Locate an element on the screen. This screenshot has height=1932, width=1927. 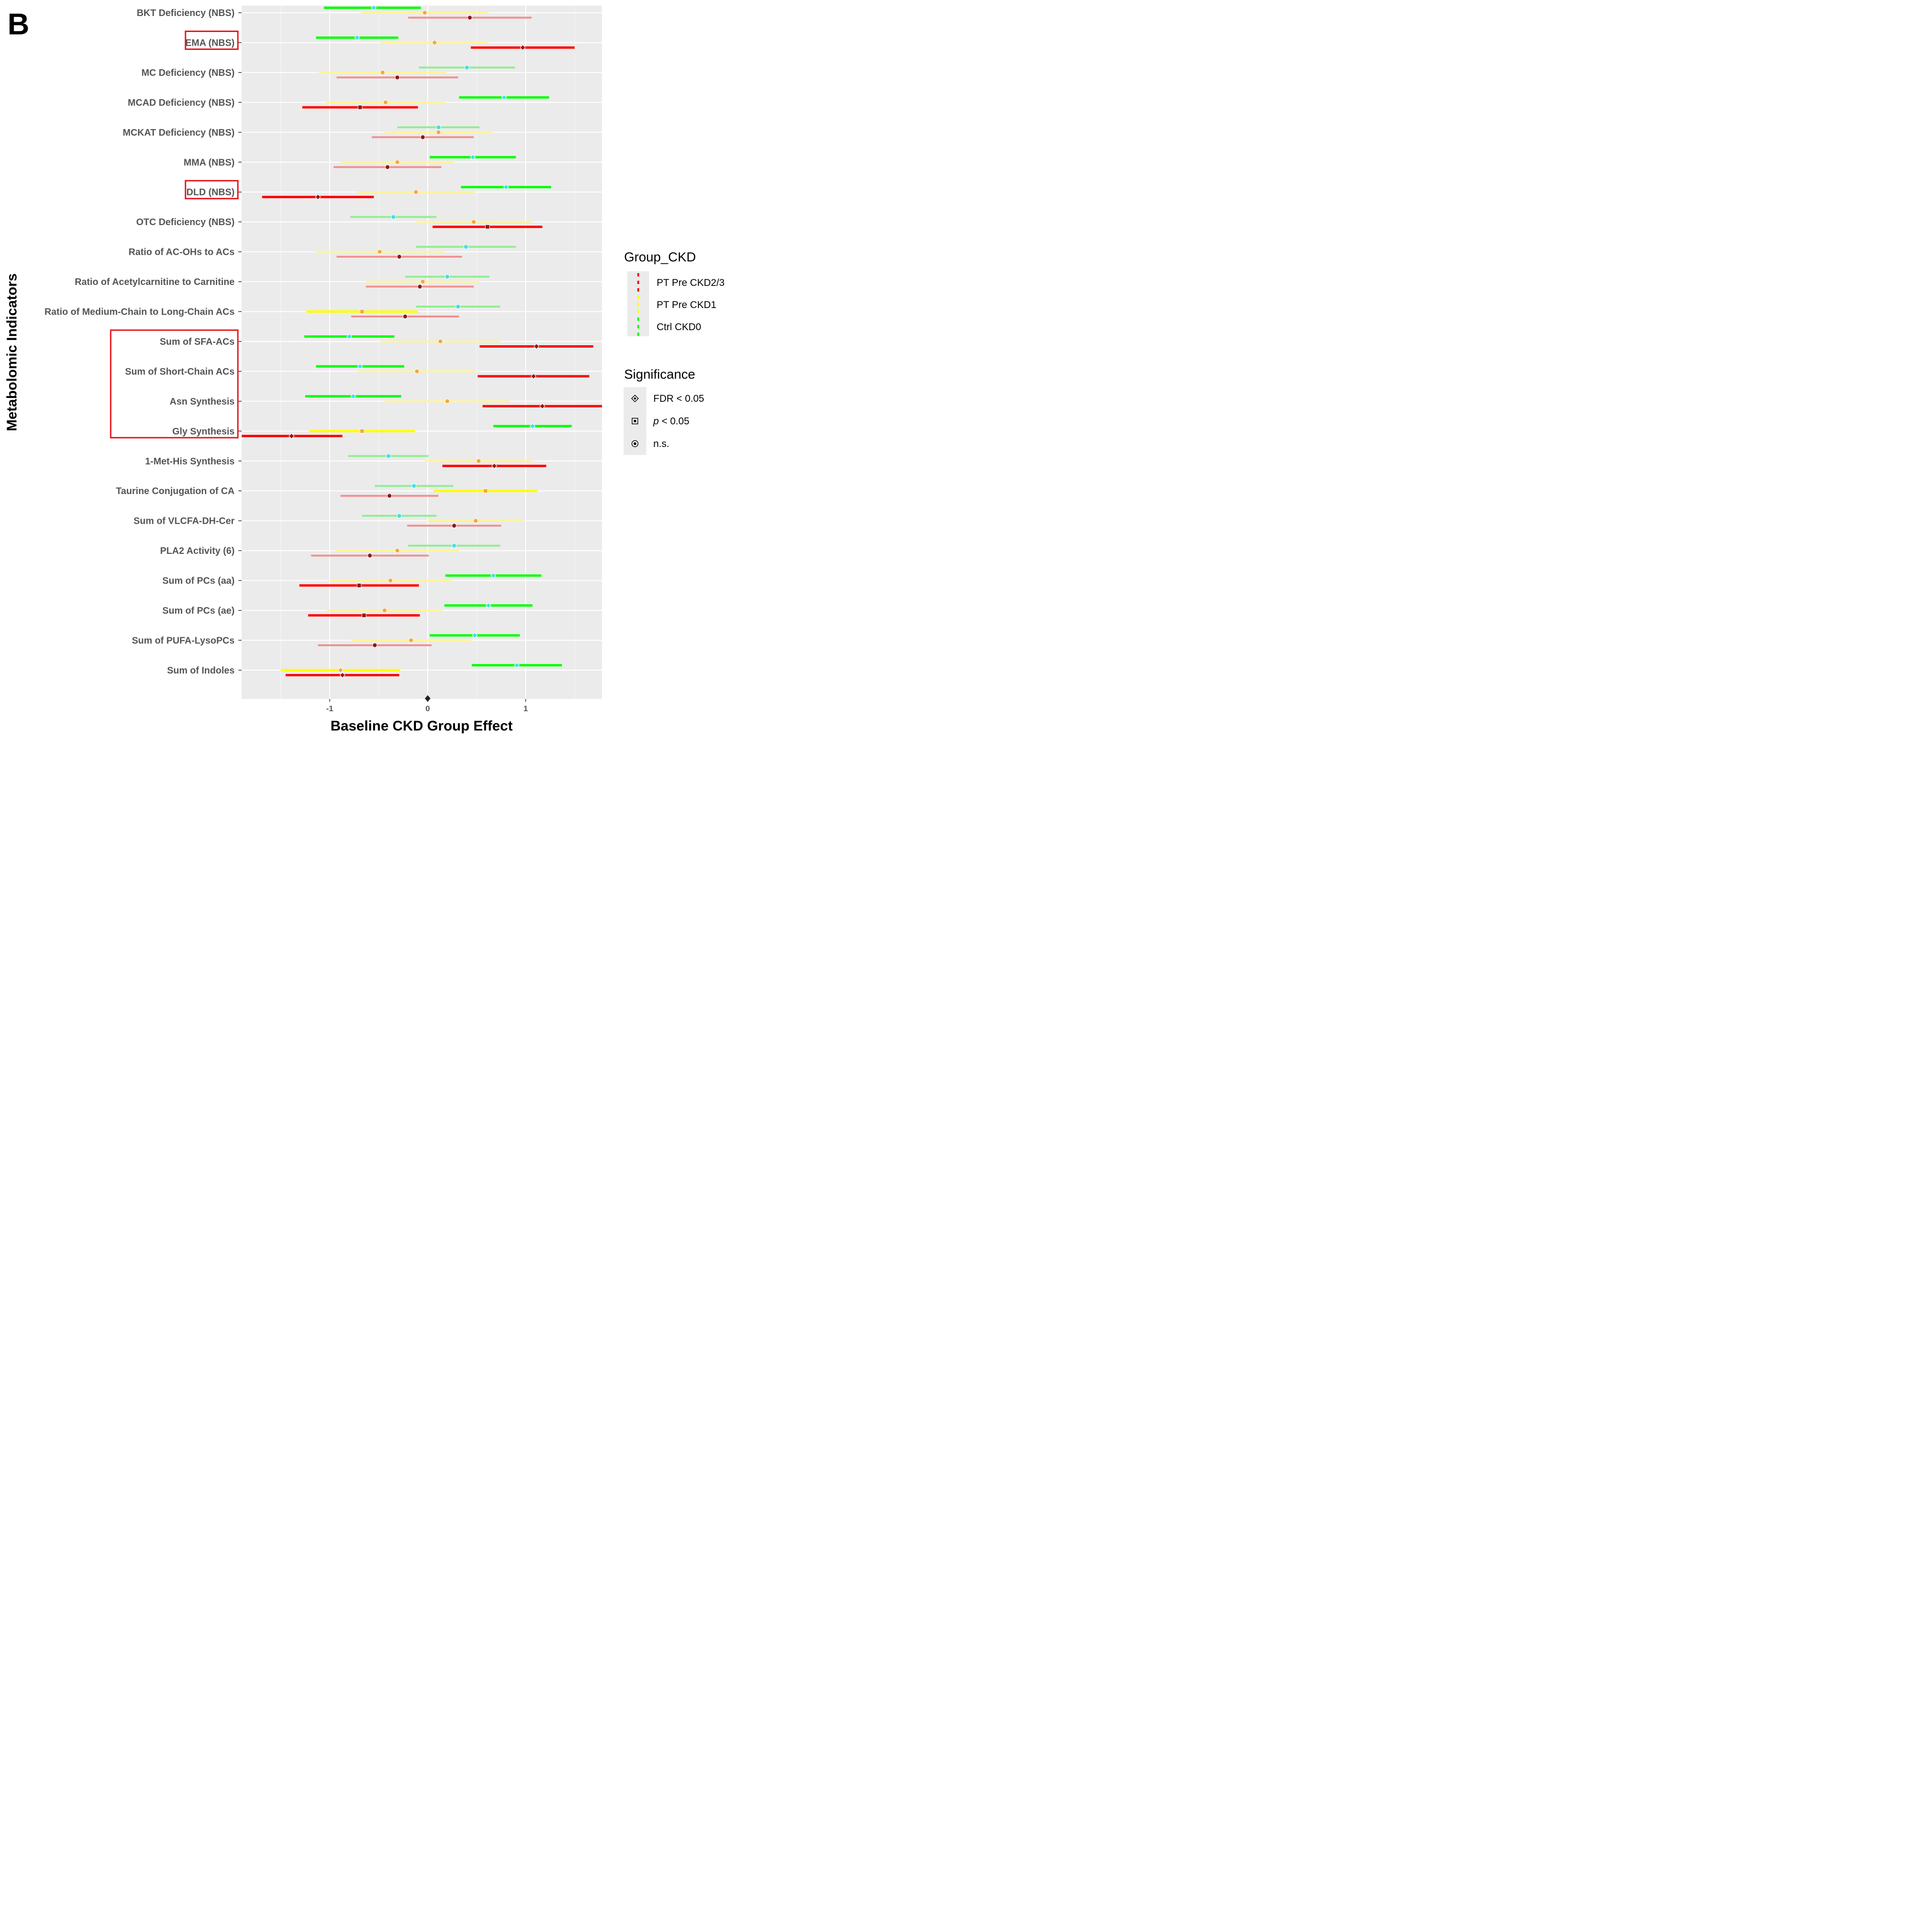
y-tick-label: Gly Synthesis is located at coordinates (203, 432).